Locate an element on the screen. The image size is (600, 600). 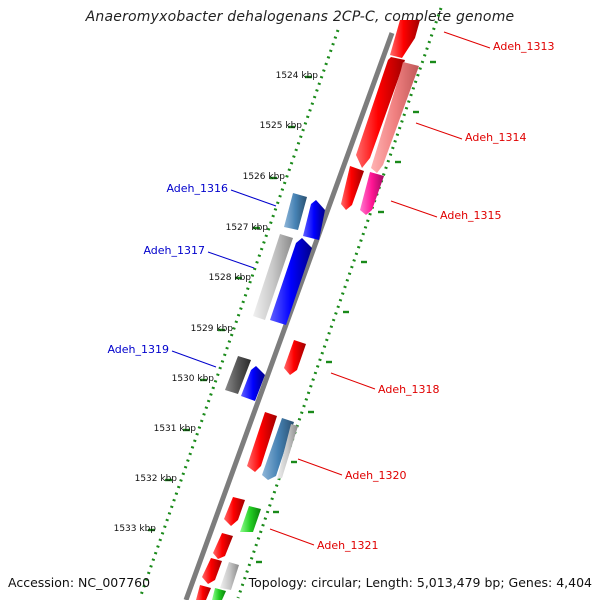
tick-label: 1527 kbp is located at coordinates (247, 228).